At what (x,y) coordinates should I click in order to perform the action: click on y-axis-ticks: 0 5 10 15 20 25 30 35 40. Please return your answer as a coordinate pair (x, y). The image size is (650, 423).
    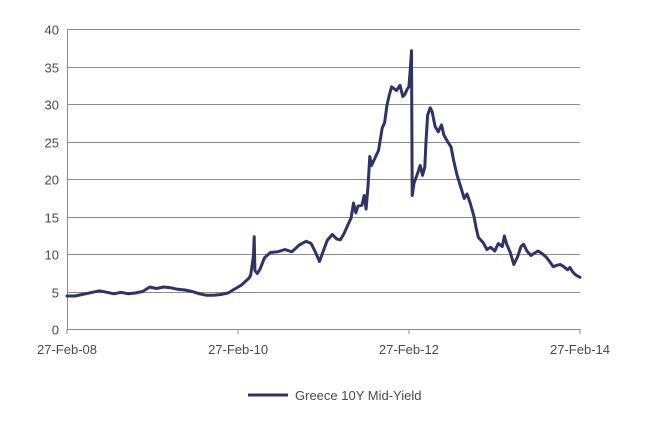
    Looking at the image, I should click on (52, 180).